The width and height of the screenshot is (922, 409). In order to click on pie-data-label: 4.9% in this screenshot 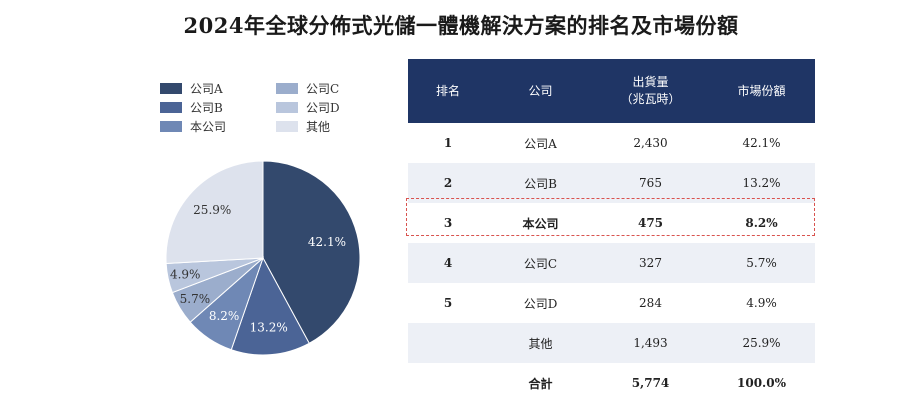, I will do `click(185, 275)`.